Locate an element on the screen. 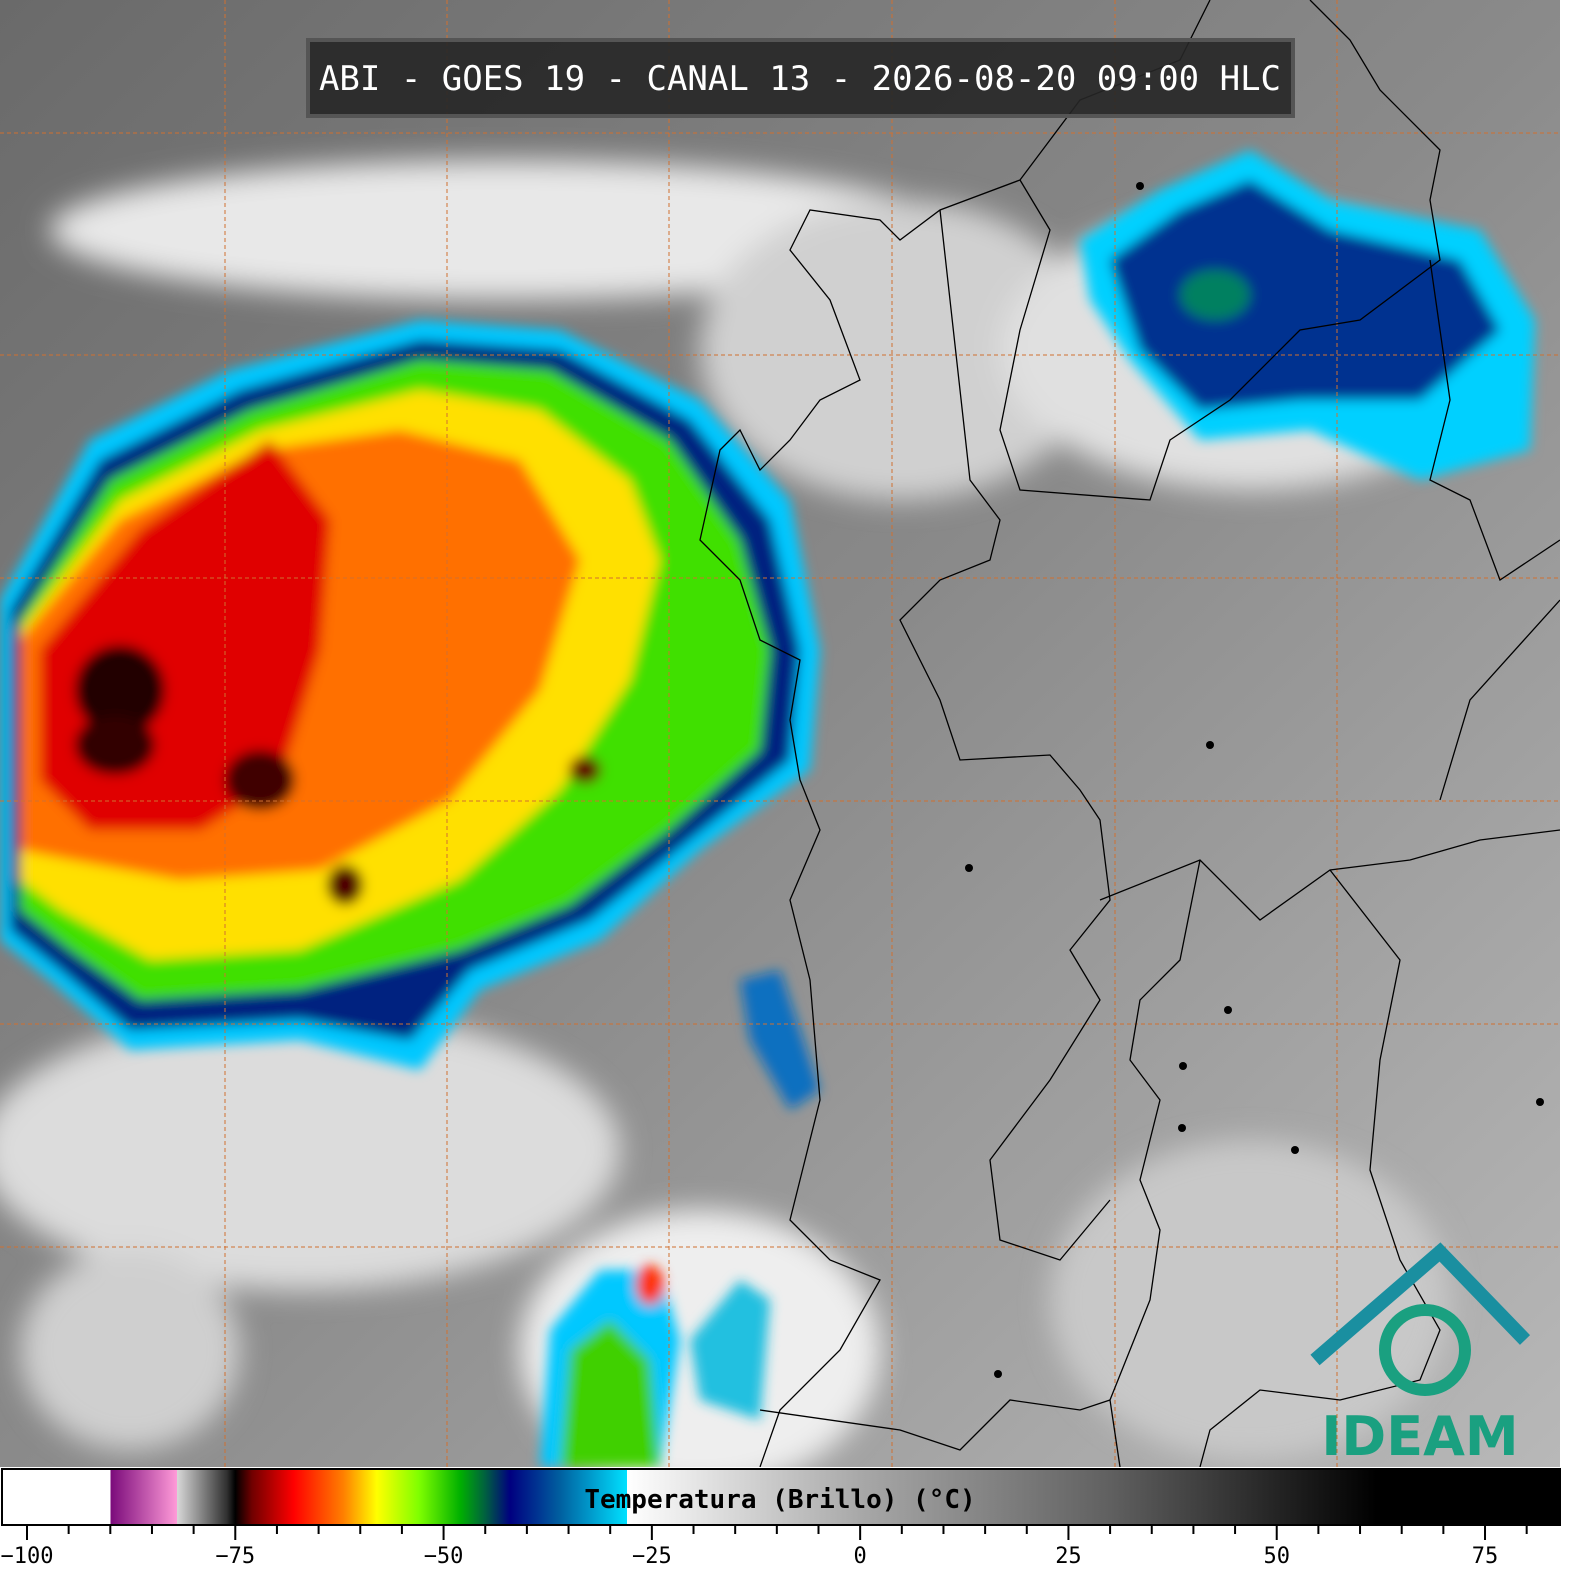  title-box is located at coordinates (800, 78).